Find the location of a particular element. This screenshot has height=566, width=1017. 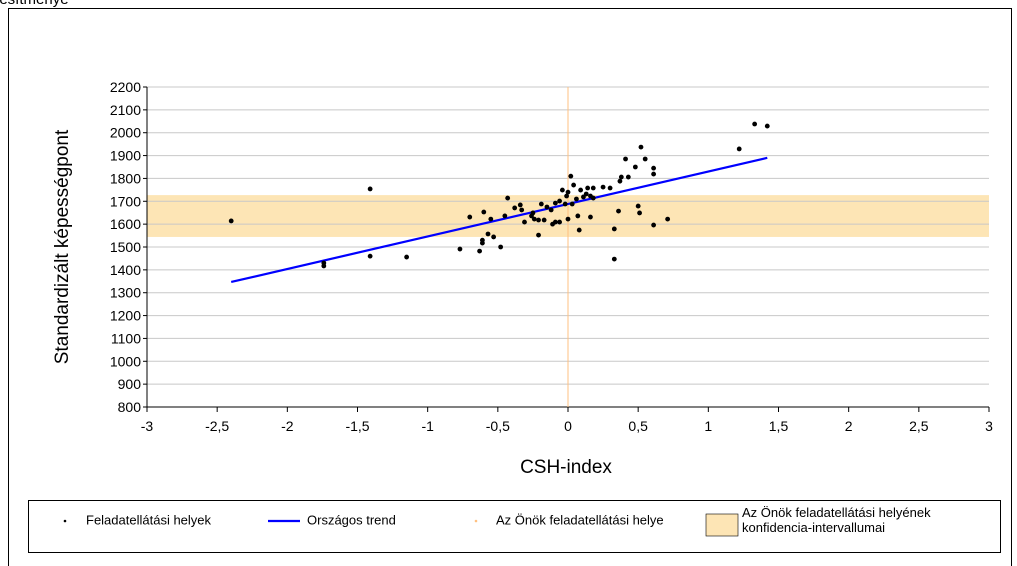

legend-label: Az Önök feladatellátási helye is located at coordinates (580, 519).